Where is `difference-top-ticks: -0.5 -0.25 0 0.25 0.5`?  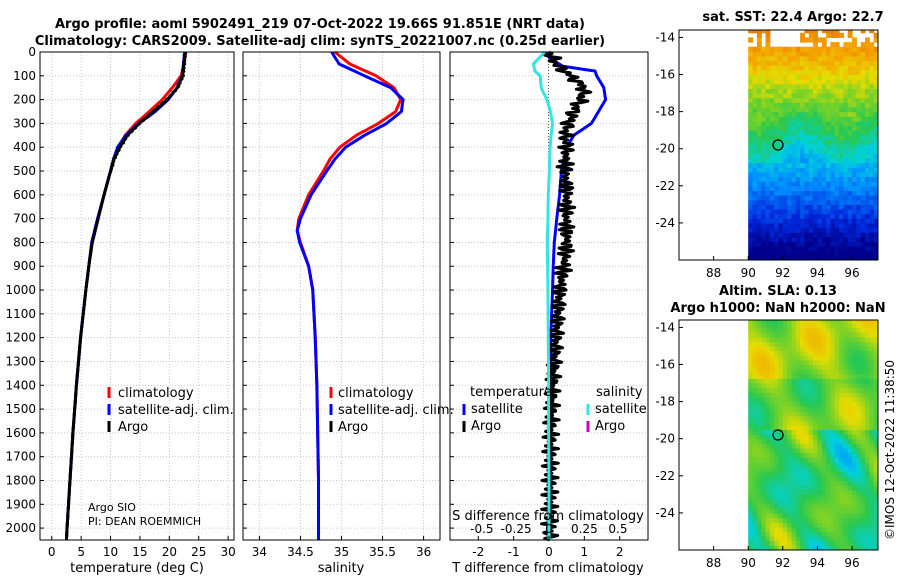
difference-top-ticks: -0.5 -0.25 0 0.25 0.5 is located at coordinates (548, 529).